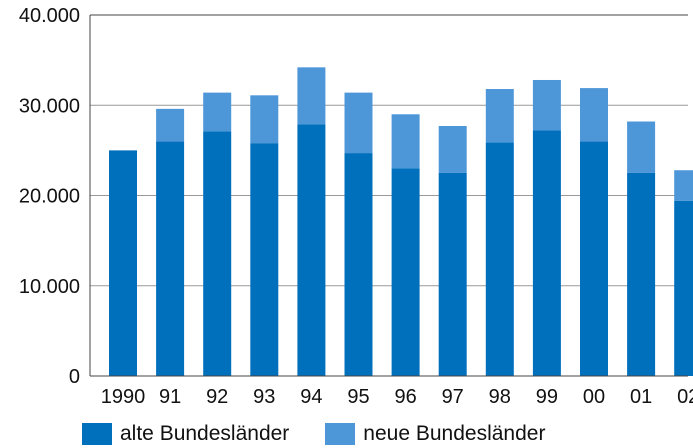 Image resolution: width=693 pixels, height=448 pixels. Describe the element at coordinates (594, 397) in the screenshot. I see `x-tick-label: 00` at that location.